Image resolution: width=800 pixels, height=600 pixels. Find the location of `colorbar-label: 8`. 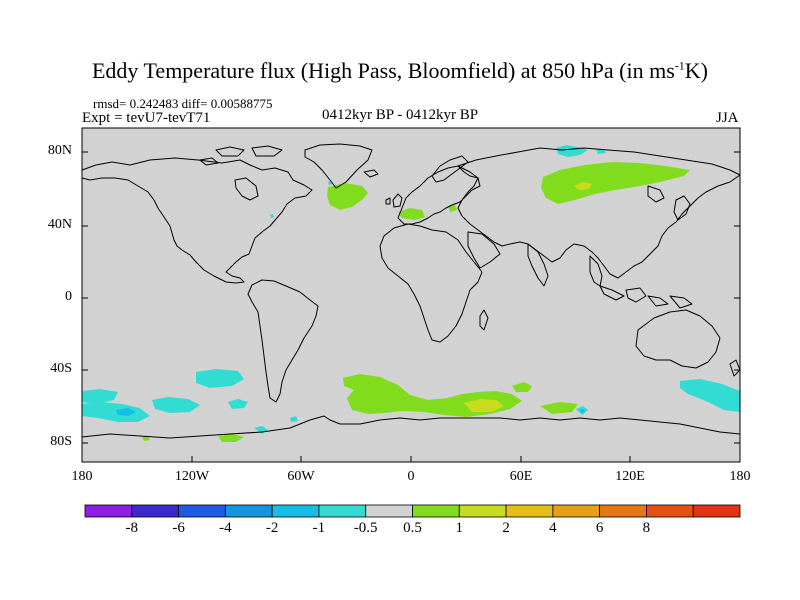

colorbar-label: 8 is located at coordinates (646, 528).